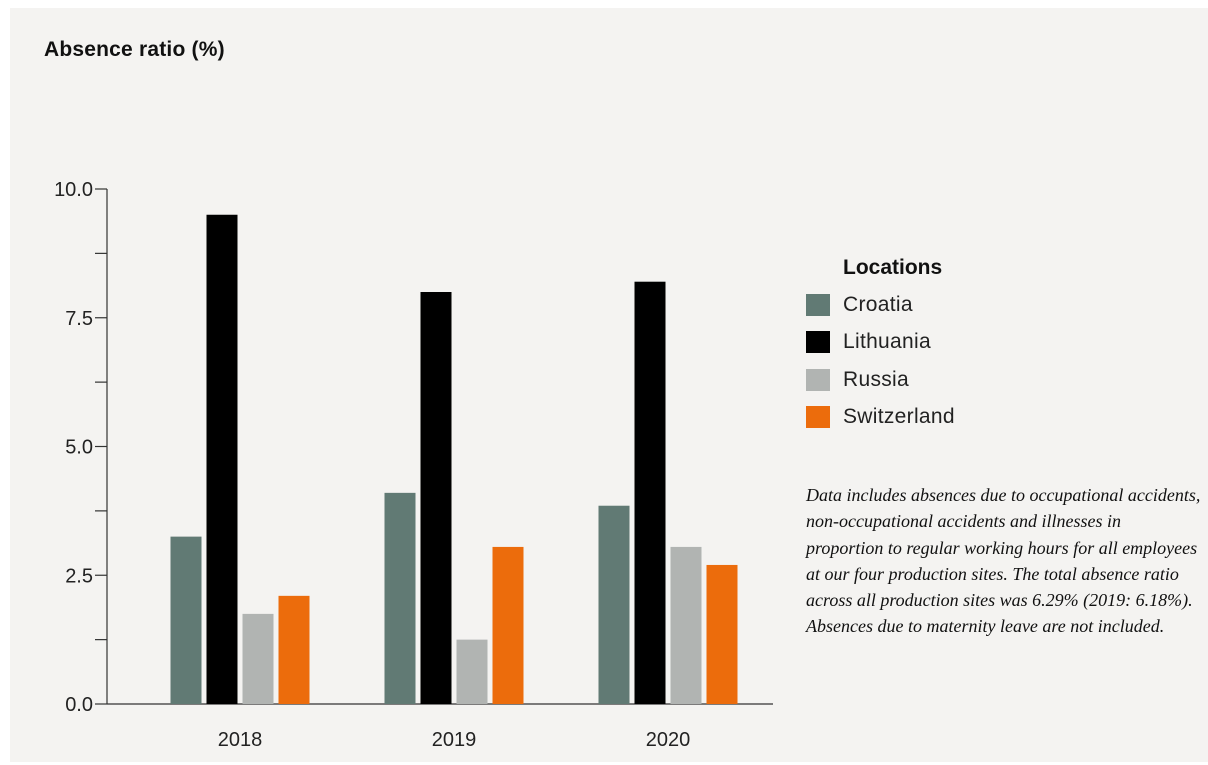 The image size is (1208, 765). What do you see at coordinates (508, 625) in the screenshot?
I see `bar-switzerland-2019` at bounding box center [508, 625].